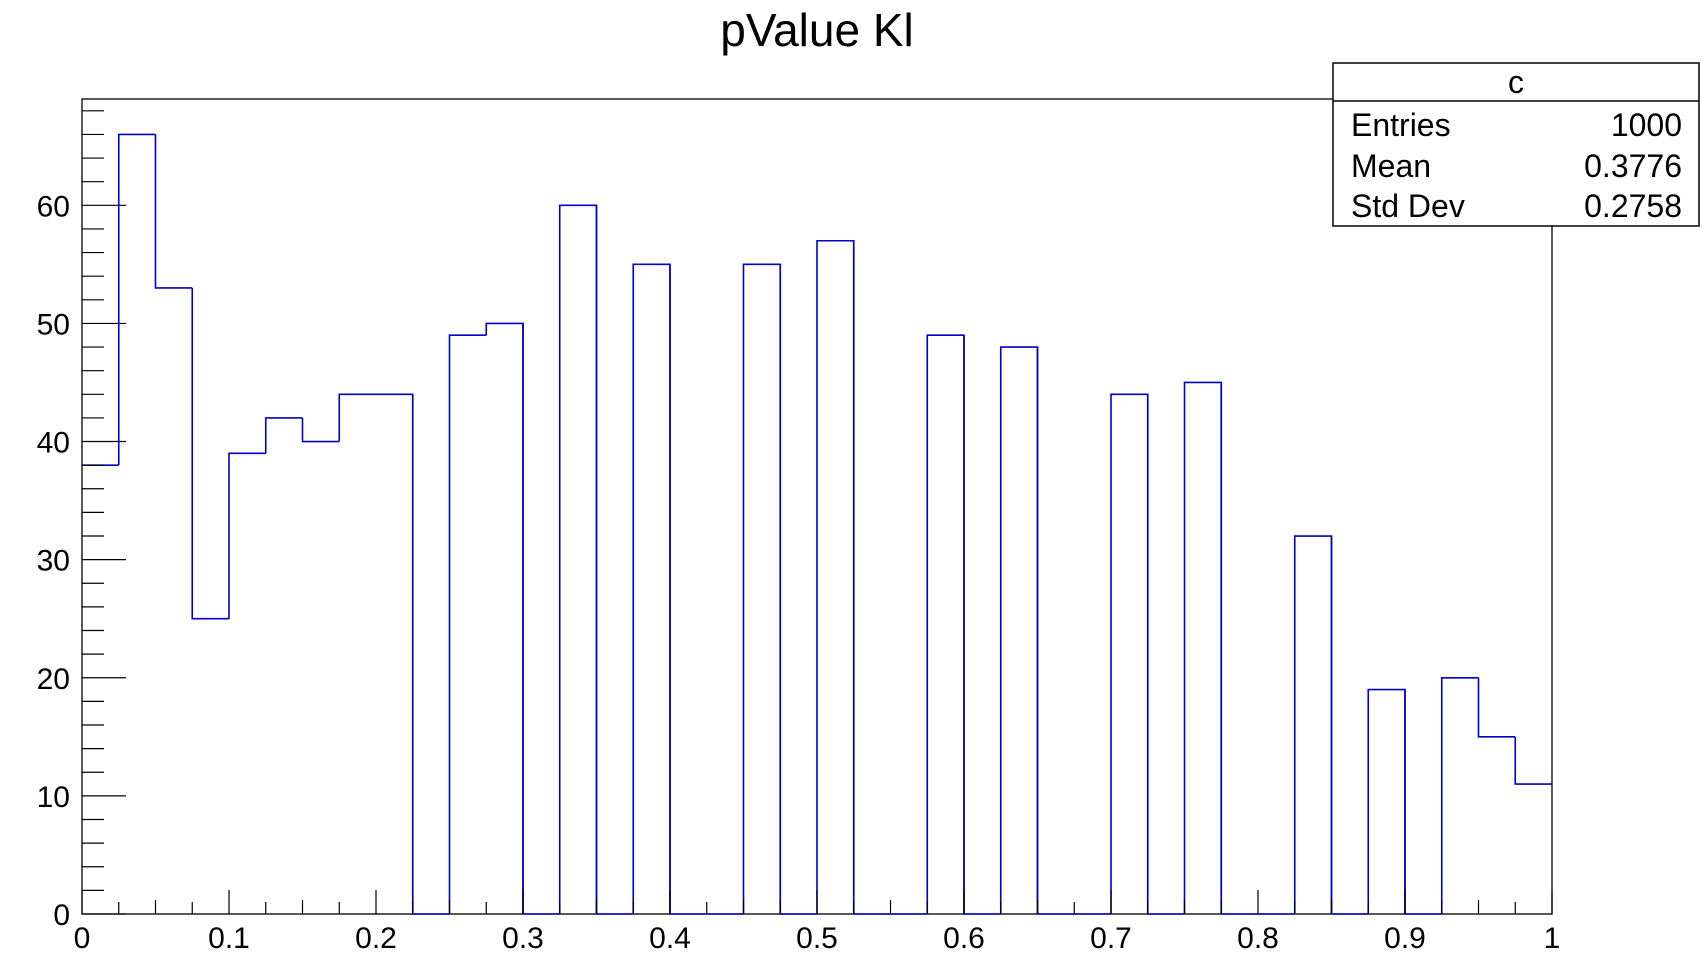  Describe the element at coordinates (1111, 937) in the screenshot. I see `x-tick-label: 0.7` at that location.